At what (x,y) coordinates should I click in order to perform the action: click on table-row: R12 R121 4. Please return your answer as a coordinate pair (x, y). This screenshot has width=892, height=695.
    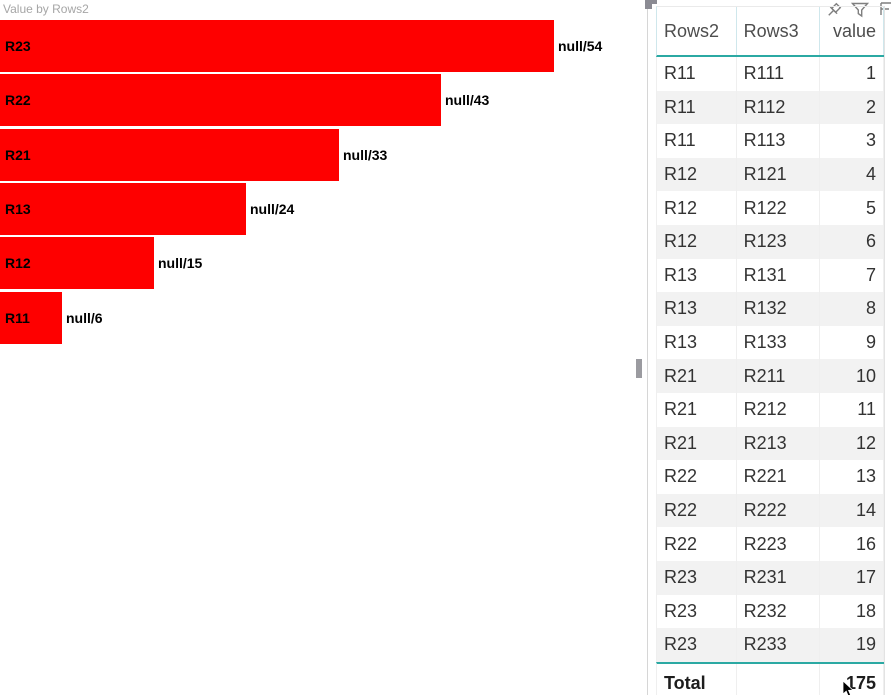
    Looking at the image, I should click on (770, 174).